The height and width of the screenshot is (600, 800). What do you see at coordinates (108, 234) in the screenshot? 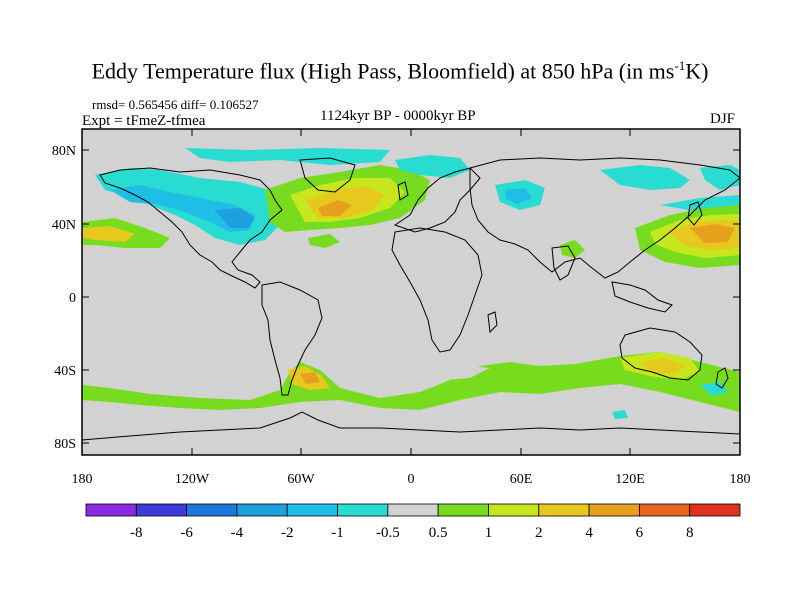
I see `north-pacific-yellow` at bounding box center [108, 234].